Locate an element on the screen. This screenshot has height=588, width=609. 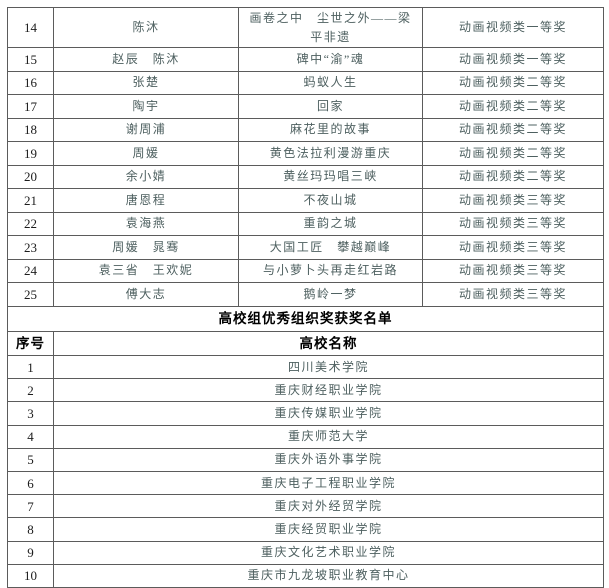
university-row-name: 四川美术学院 is located at coordinates (328, 367).